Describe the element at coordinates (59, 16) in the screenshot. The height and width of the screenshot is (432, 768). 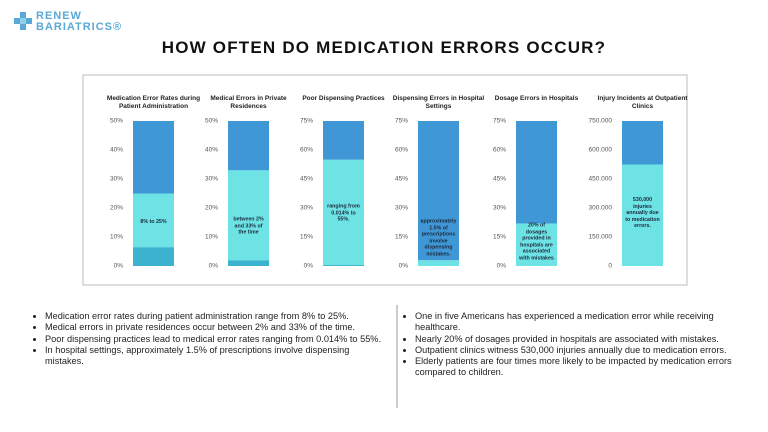
I see `logo-text-1: RENEW` at that location.